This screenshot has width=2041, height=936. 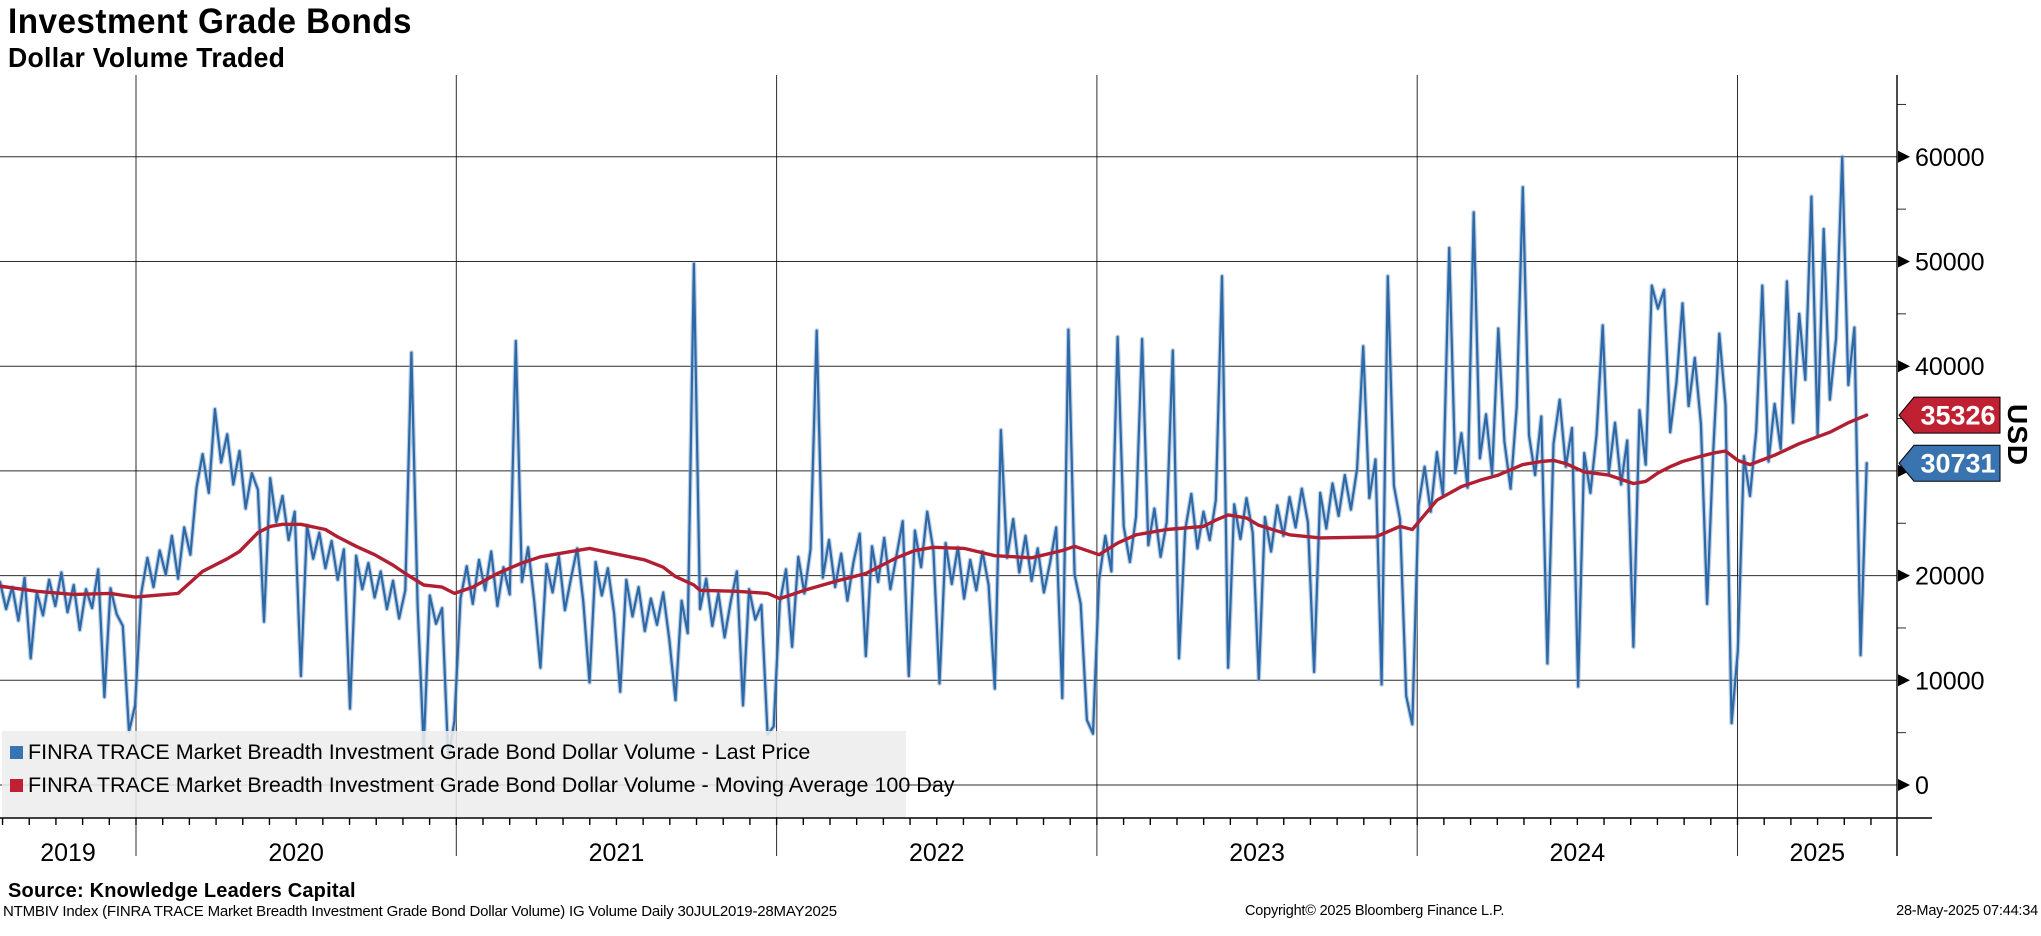 What do you see at coordinates (1375, 911) in the screenshot?
I see `copyright-note: Copyright© 2025 Bloomberg Finance L.P.` at bounding box center [1375, 911].